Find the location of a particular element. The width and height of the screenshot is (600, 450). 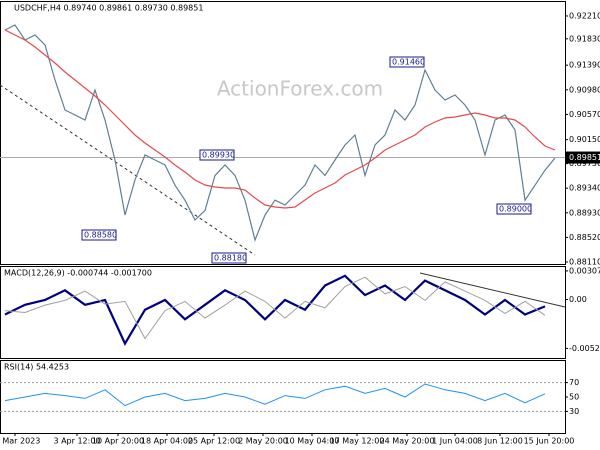

x-tick-label: 3 Apr 12:00 is located at coordinates (76, 441).